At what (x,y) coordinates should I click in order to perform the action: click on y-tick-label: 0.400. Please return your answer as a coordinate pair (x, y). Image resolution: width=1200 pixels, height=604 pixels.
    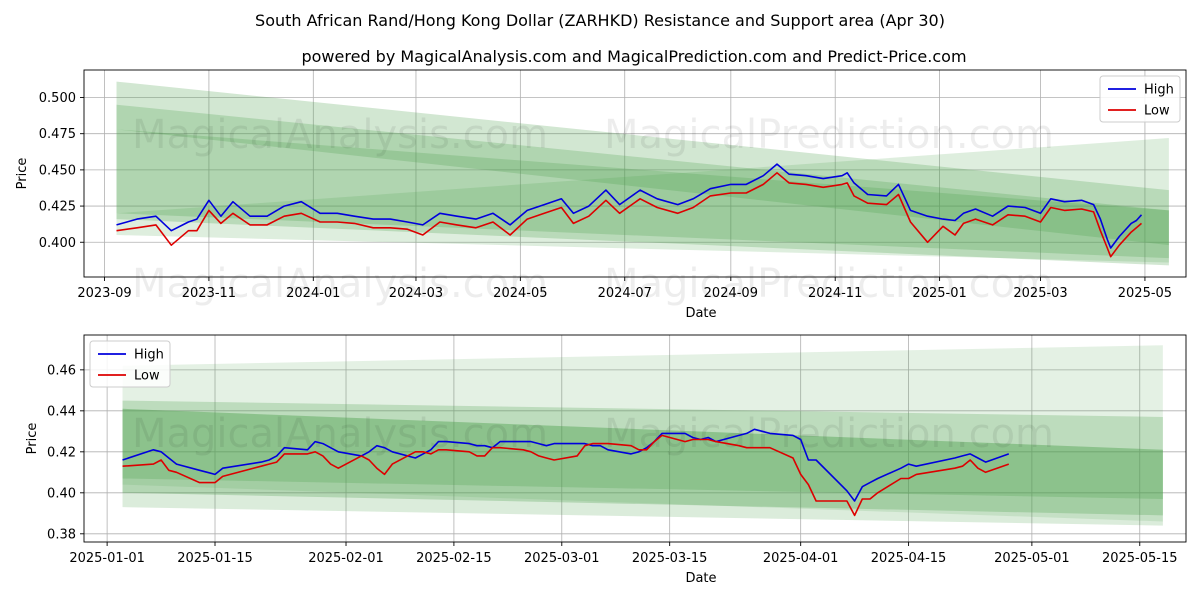
    Looking at the image, I should click on (57, 243).